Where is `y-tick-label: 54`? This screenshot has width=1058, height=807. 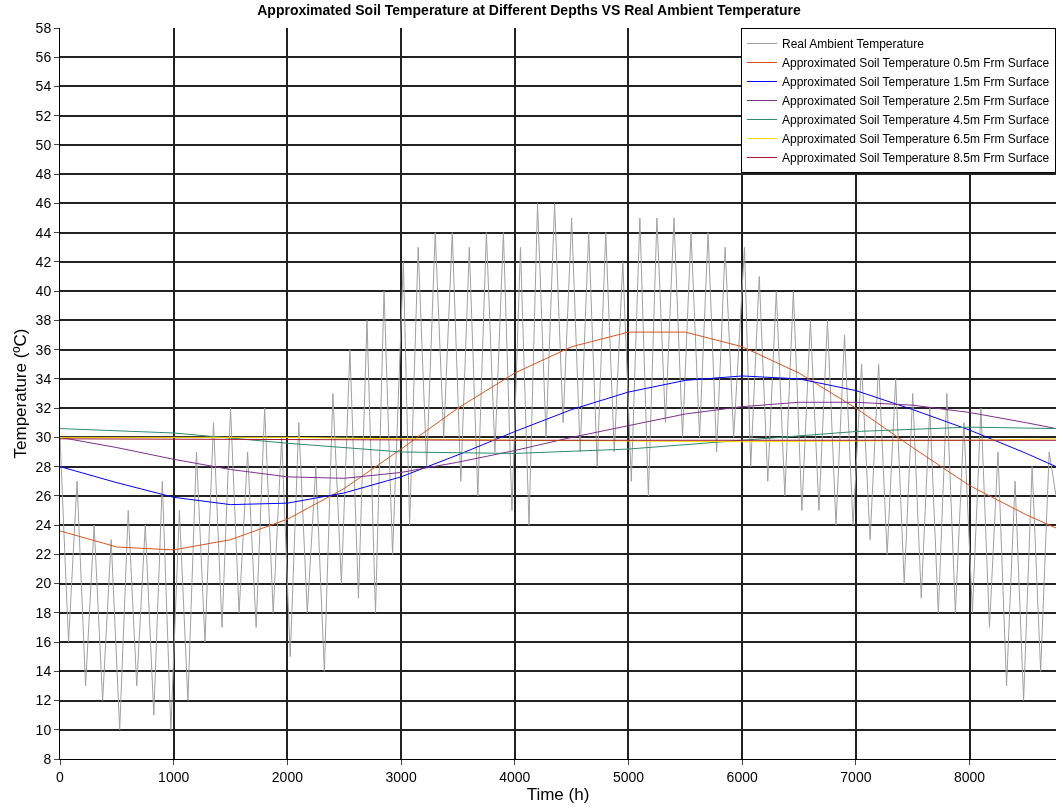
y-tick-label: 54 is located at coordinates (43, 86).